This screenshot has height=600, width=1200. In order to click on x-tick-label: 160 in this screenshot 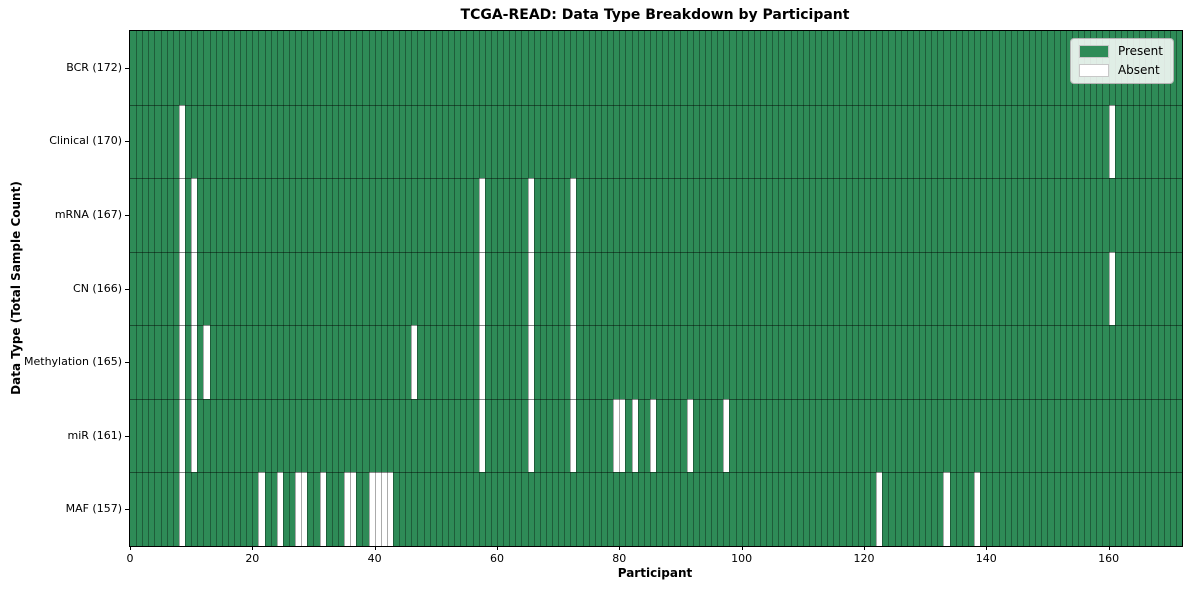, I will do `click(1109, 558)`.